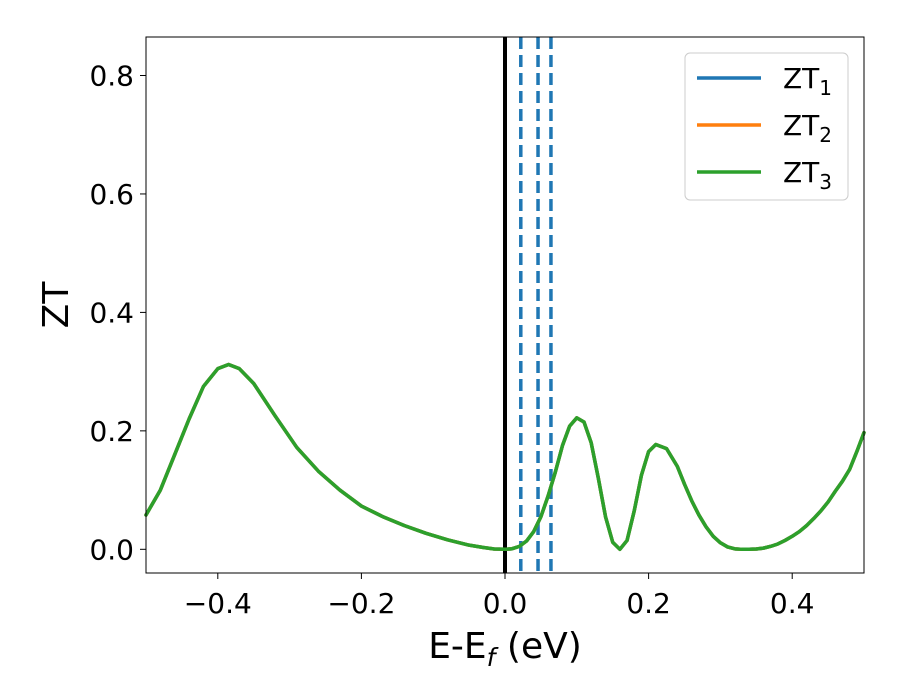  I want to click on legend-box, so click(766, 126).